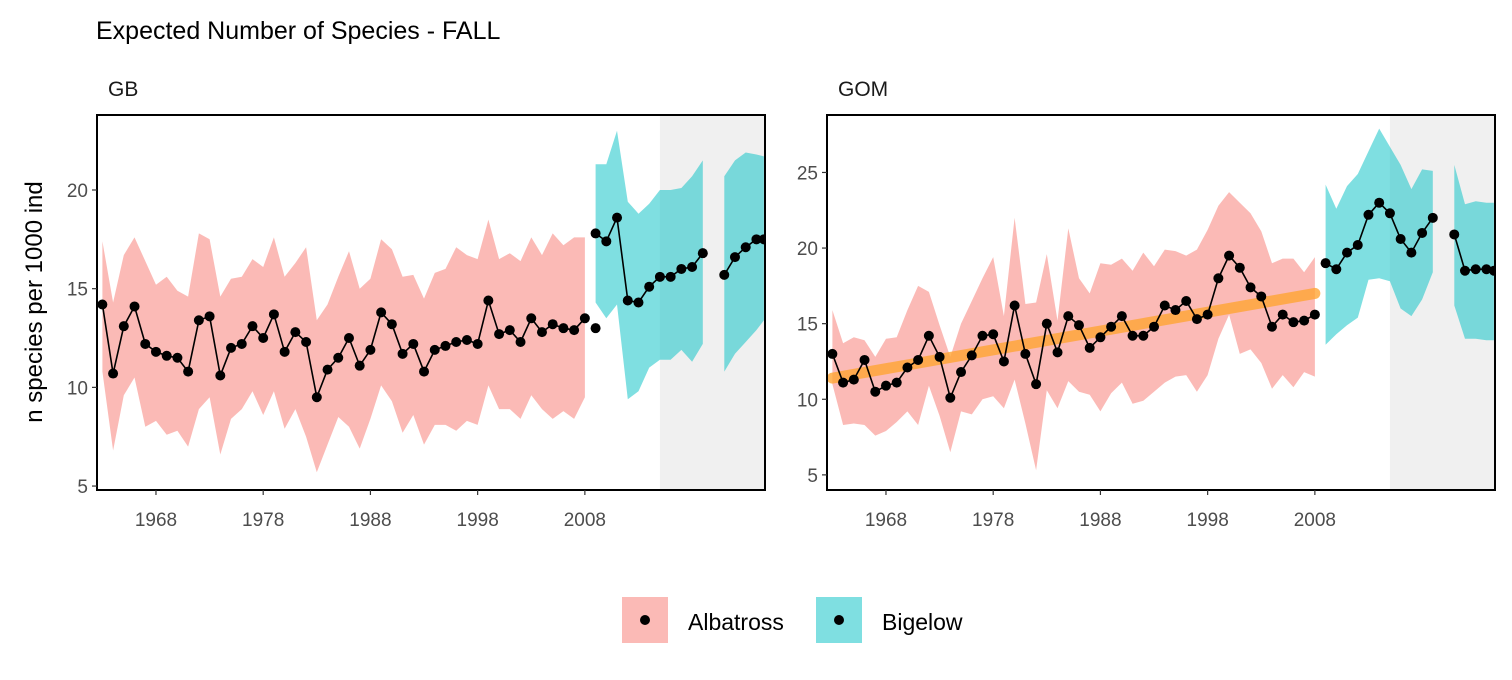 This screenshot has width=1512, height=680. Describe the element at coordinates (77, 388) in the screenshot. I see `y-tick-label: 10` at that location.